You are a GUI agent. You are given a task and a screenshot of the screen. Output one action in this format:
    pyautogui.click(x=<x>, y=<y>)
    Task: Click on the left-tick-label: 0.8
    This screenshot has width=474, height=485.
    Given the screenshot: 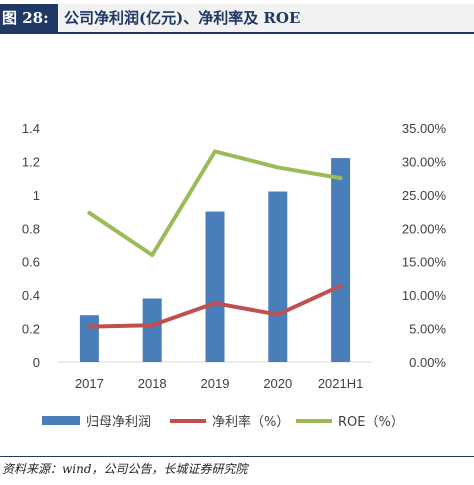 What is the action you would take?
    pyautogui.click(x=31, y=228)
    